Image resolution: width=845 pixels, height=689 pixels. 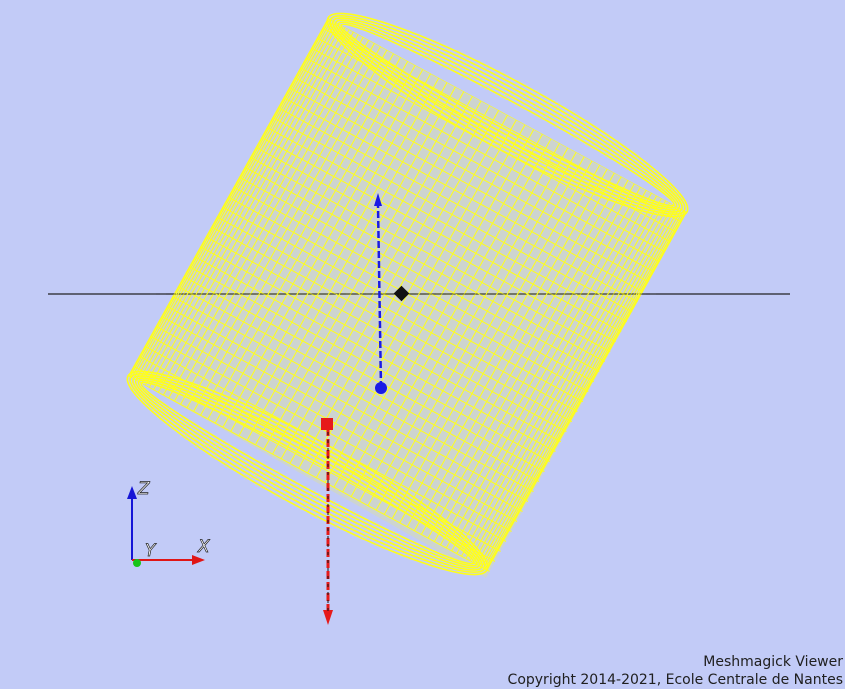 What do you see at coordinates (168, 523) in the screenshot?
I see `orientation-axes-triad: Z Y X` at bounding box center [168, 523].